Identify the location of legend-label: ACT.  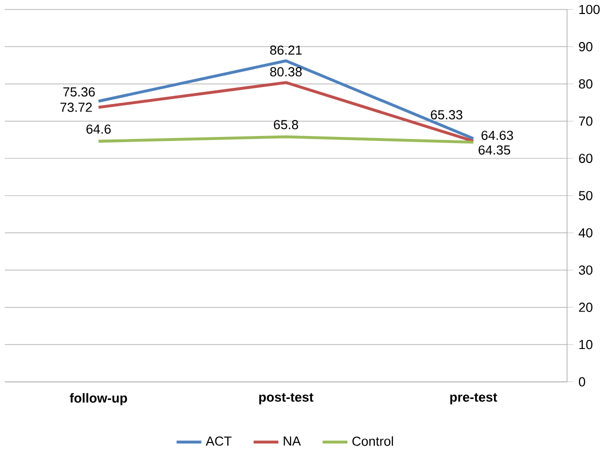
(219, 441).